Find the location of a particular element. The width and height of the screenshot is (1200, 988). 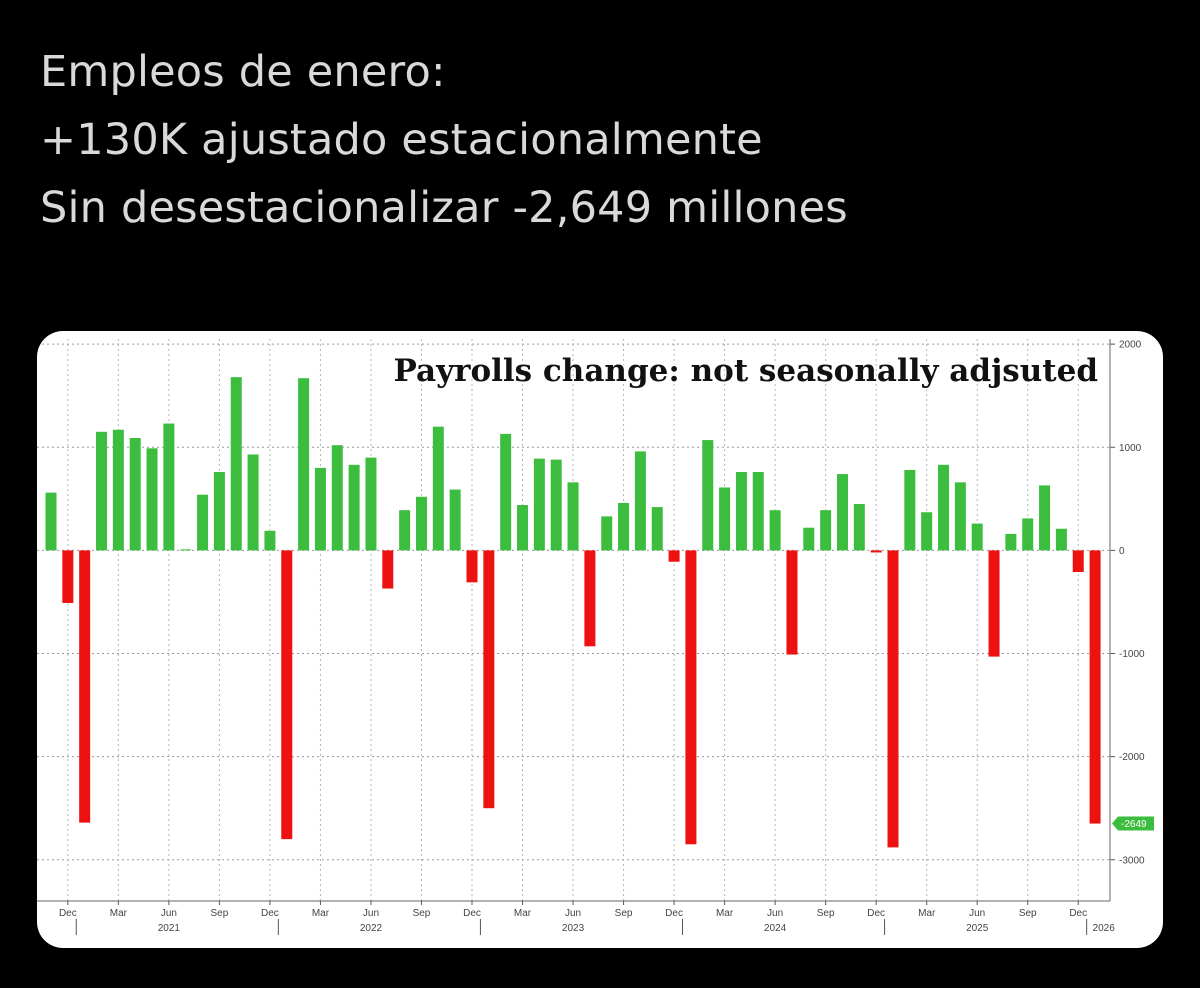

chart-title: Payrolls change: not seasonally adjsuted is located at coordinates (746, 371).